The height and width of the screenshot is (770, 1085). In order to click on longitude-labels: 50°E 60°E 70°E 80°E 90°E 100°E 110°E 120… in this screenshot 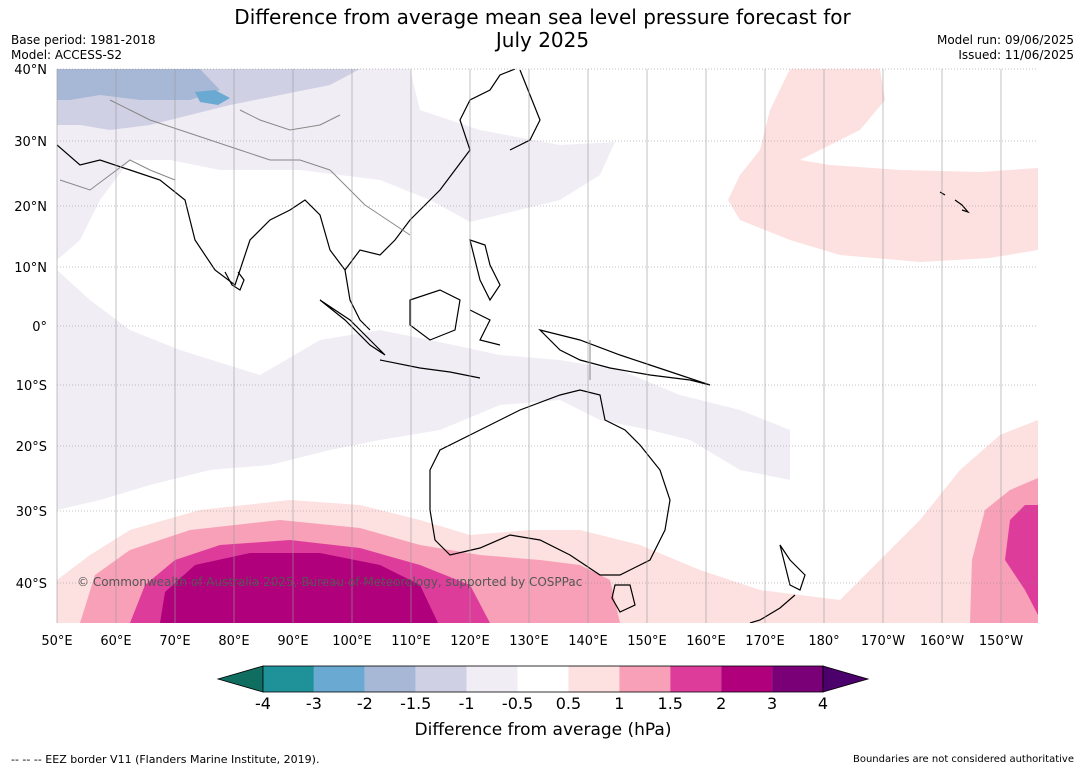, I will do `click(532, 641)`.